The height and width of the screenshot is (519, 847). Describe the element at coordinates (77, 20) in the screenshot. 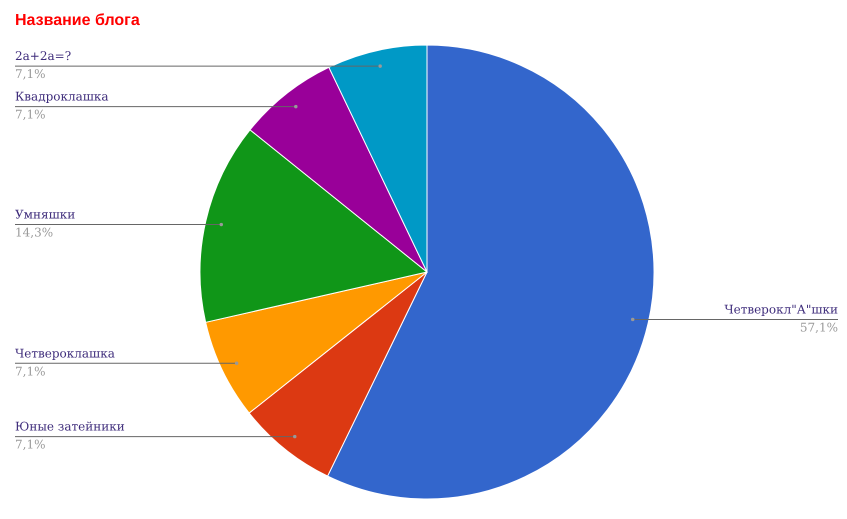

I see `chart-title: Название блога` at that location.